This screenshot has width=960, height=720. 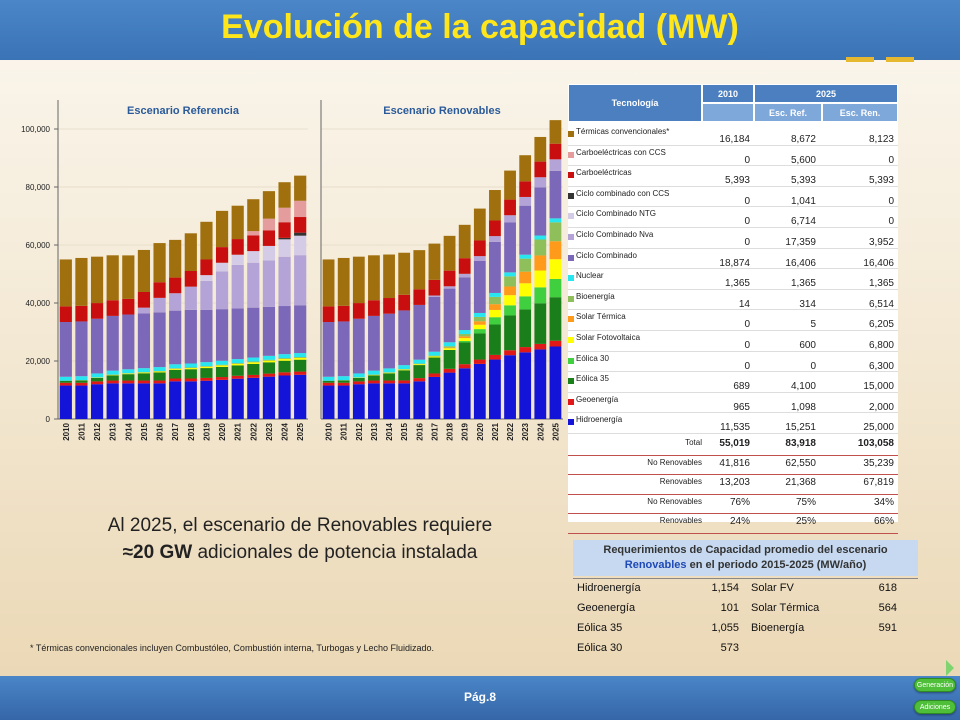 What do you see at coordinates (805, 521) in the screenshot?
I see `total-cell-ref: 25%` at bounding box center [805, 521].